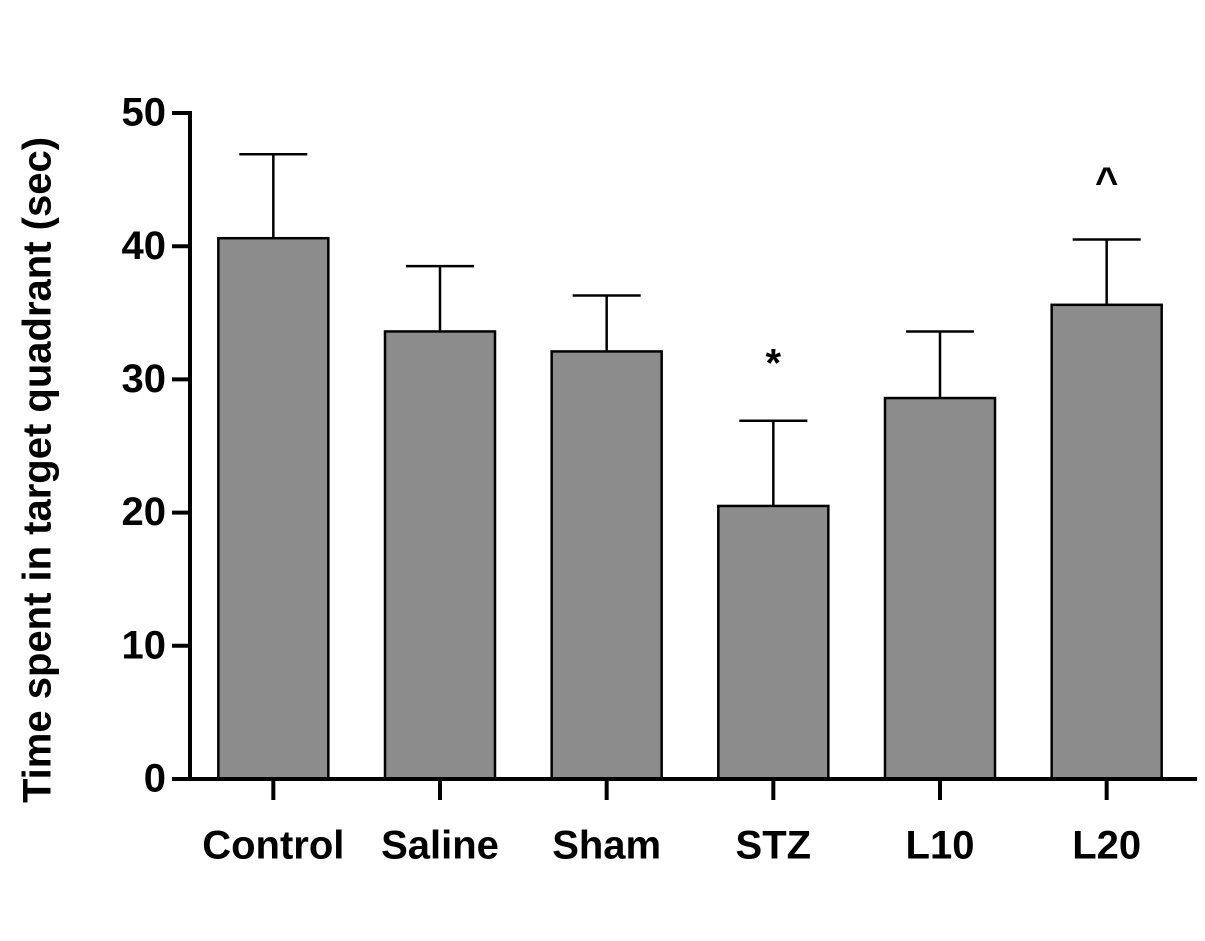 The height and width of the screenshot is (941, 1205). I want to click on y-tick-label: 0, so click(155, 779).